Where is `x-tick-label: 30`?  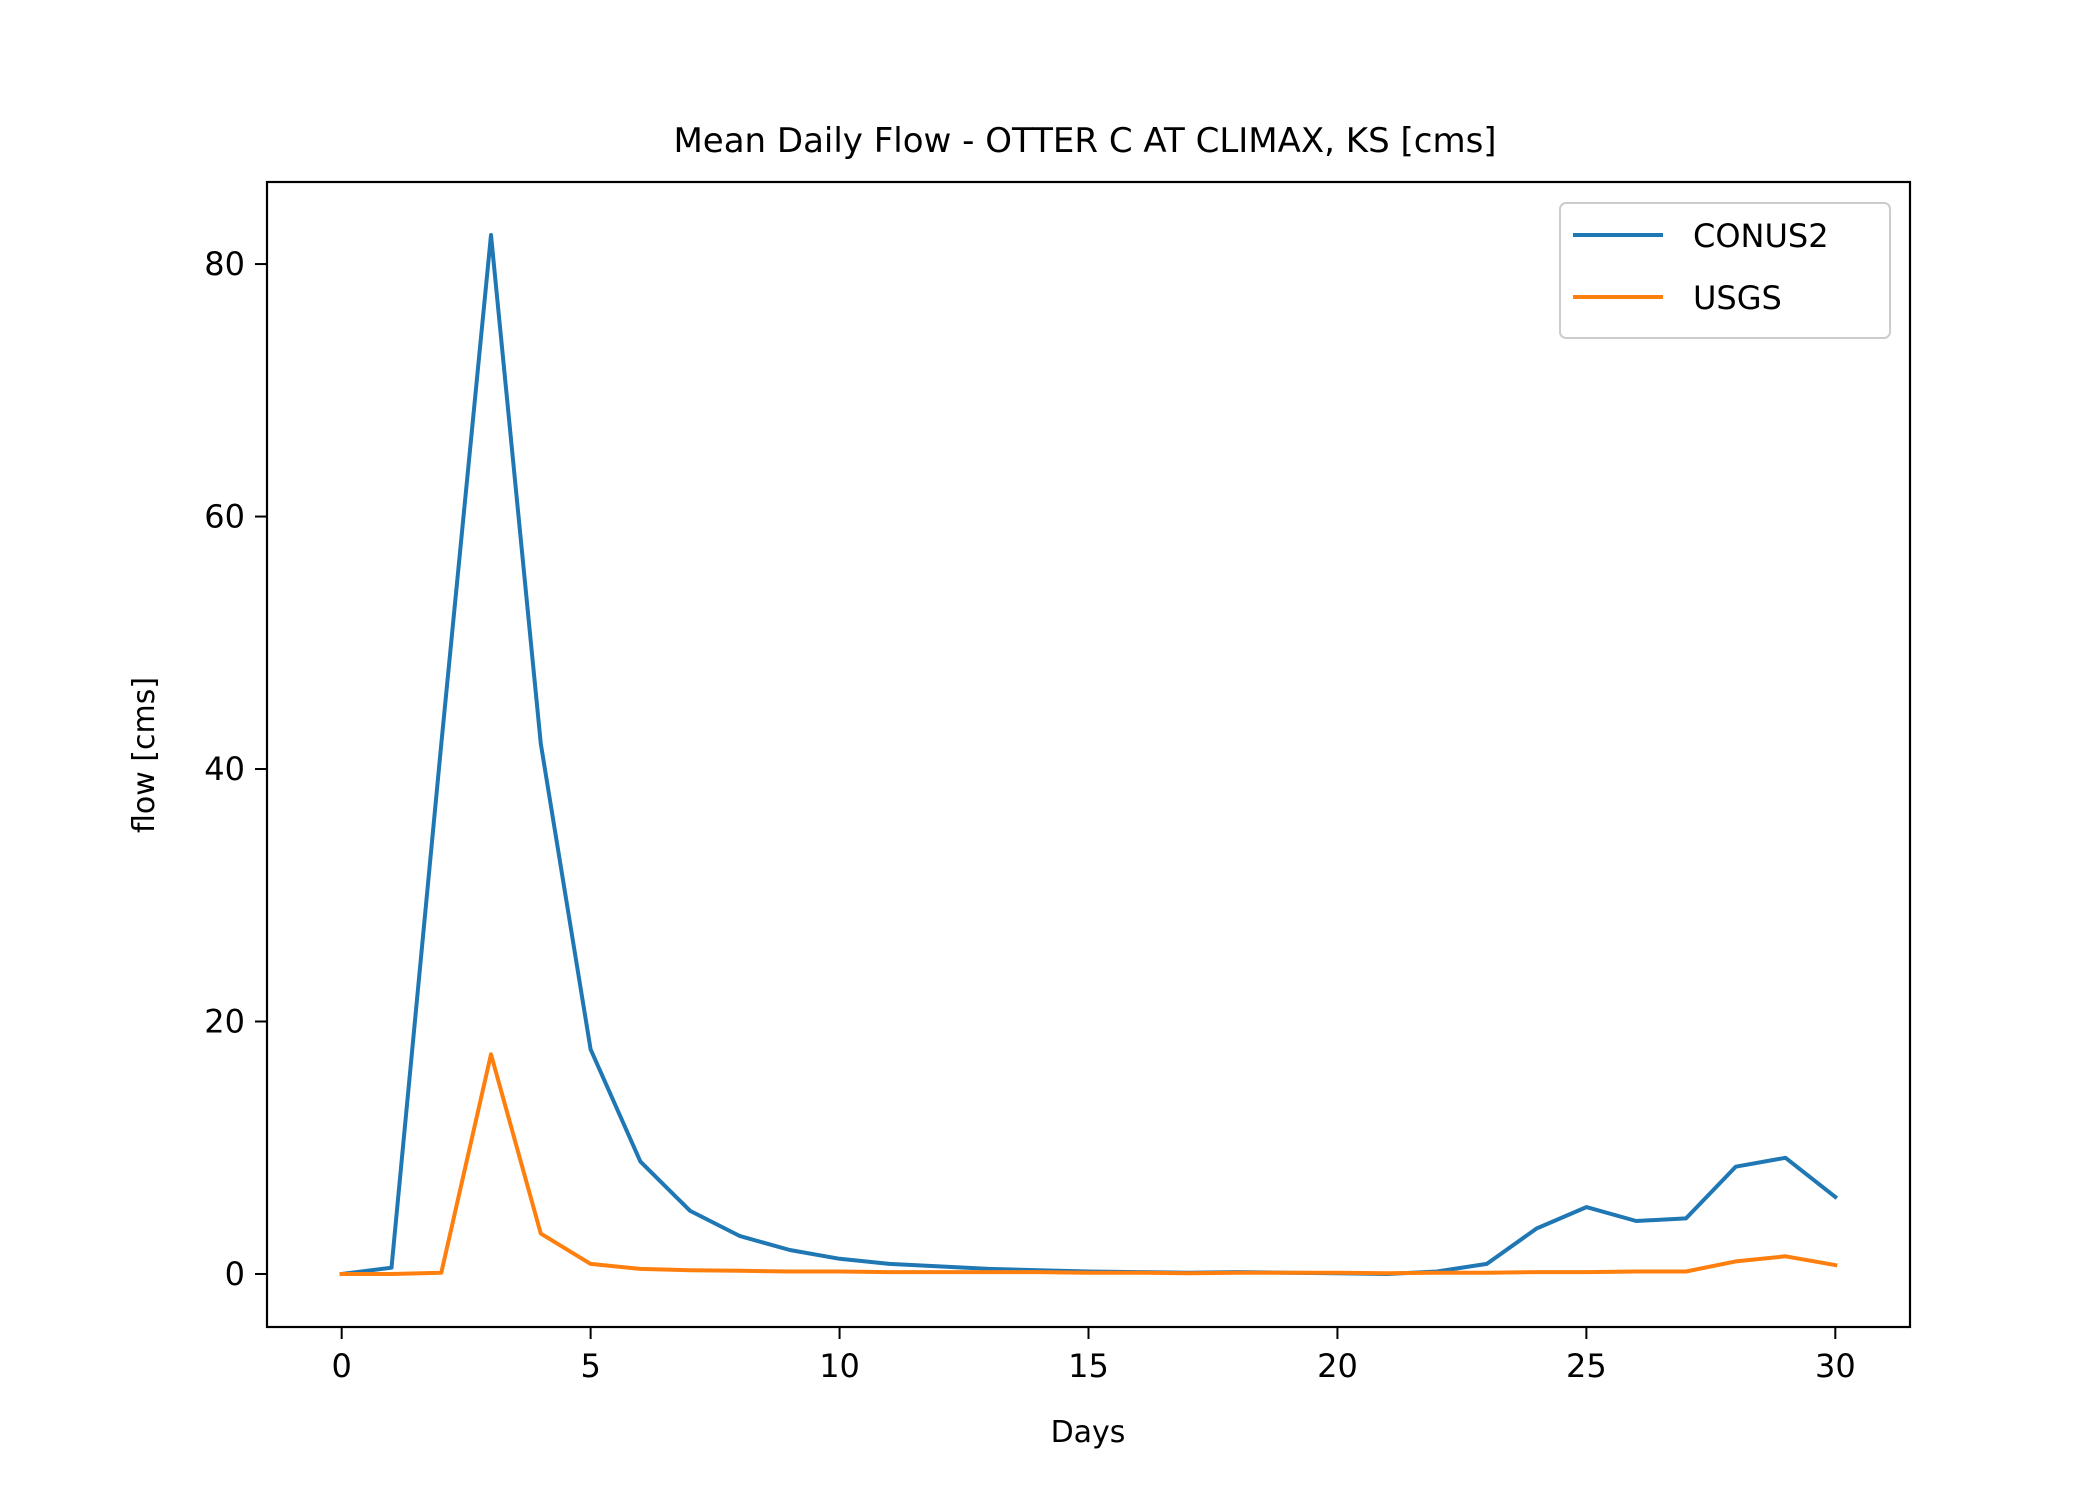
x-tick-label: 30 is located at coordinates (1835, 1366).